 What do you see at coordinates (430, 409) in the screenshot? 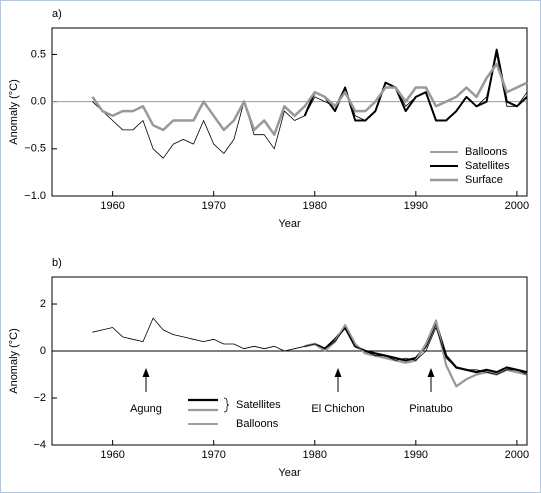
I see `annotation-label: Pinatubo` at bounding box center [430, 409].